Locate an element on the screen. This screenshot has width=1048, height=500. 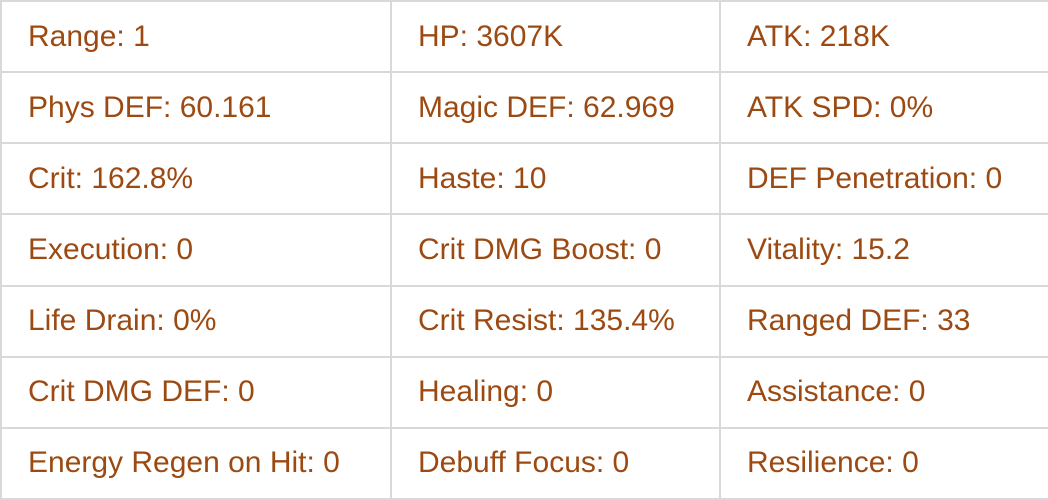
stat-cell: Crit DMG Boost: 0 is located at coordinates (555, 250).